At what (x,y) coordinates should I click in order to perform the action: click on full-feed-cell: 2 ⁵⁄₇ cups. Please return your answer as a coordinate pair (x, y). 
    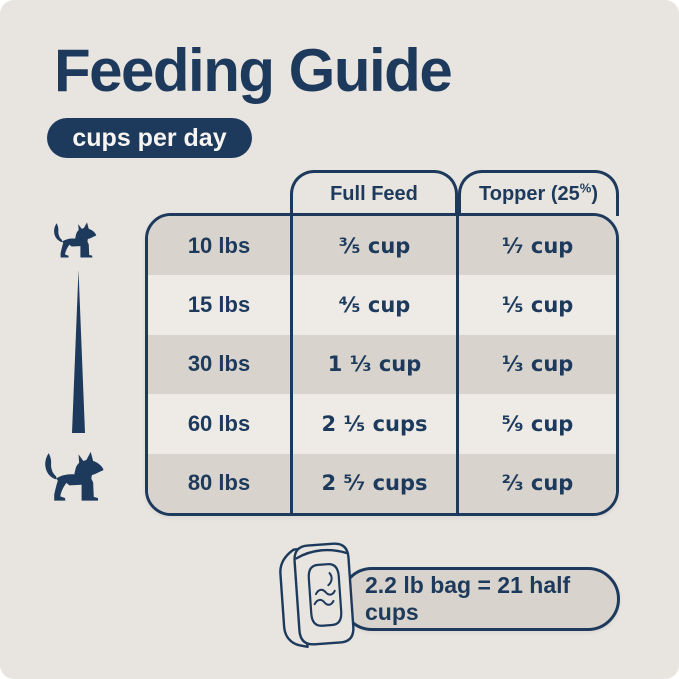
    Looking at the image, I should click on (373, 483).